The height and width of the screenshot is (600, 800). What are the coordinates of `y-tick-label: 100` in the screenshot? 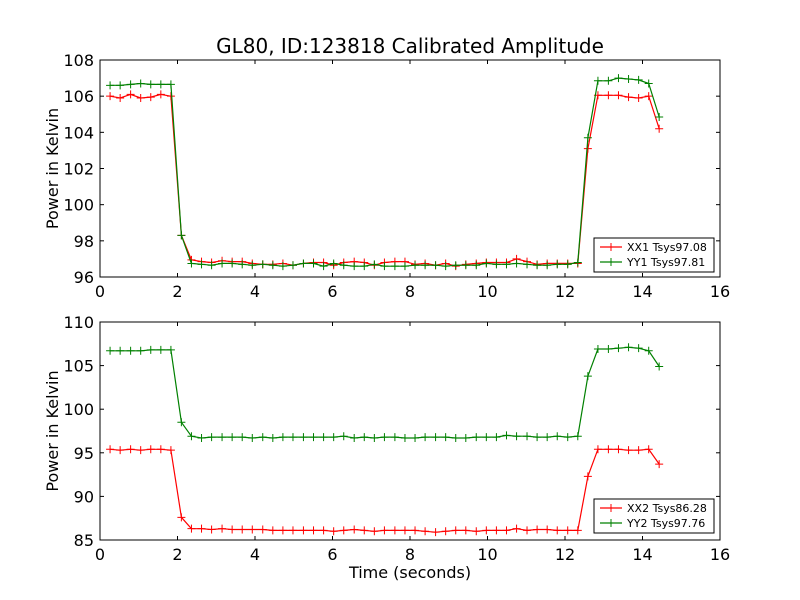 It's located at (78, 205).